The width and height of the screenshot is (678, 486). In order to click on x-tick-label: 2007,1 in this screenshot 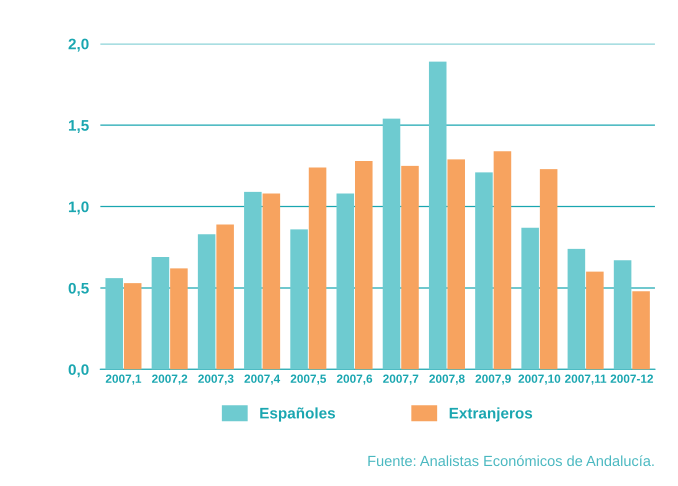, I will do `click(124, 379)`.